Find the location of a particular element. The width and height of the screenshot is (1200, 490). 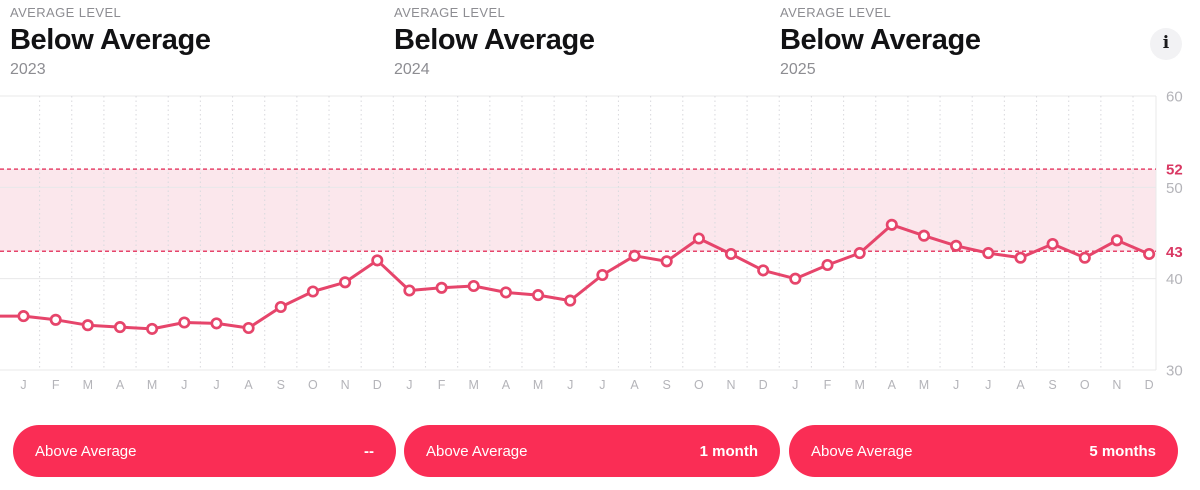

above-average-summary-pill-2024: Above Average 1 month is located at coordinates (592, 451).